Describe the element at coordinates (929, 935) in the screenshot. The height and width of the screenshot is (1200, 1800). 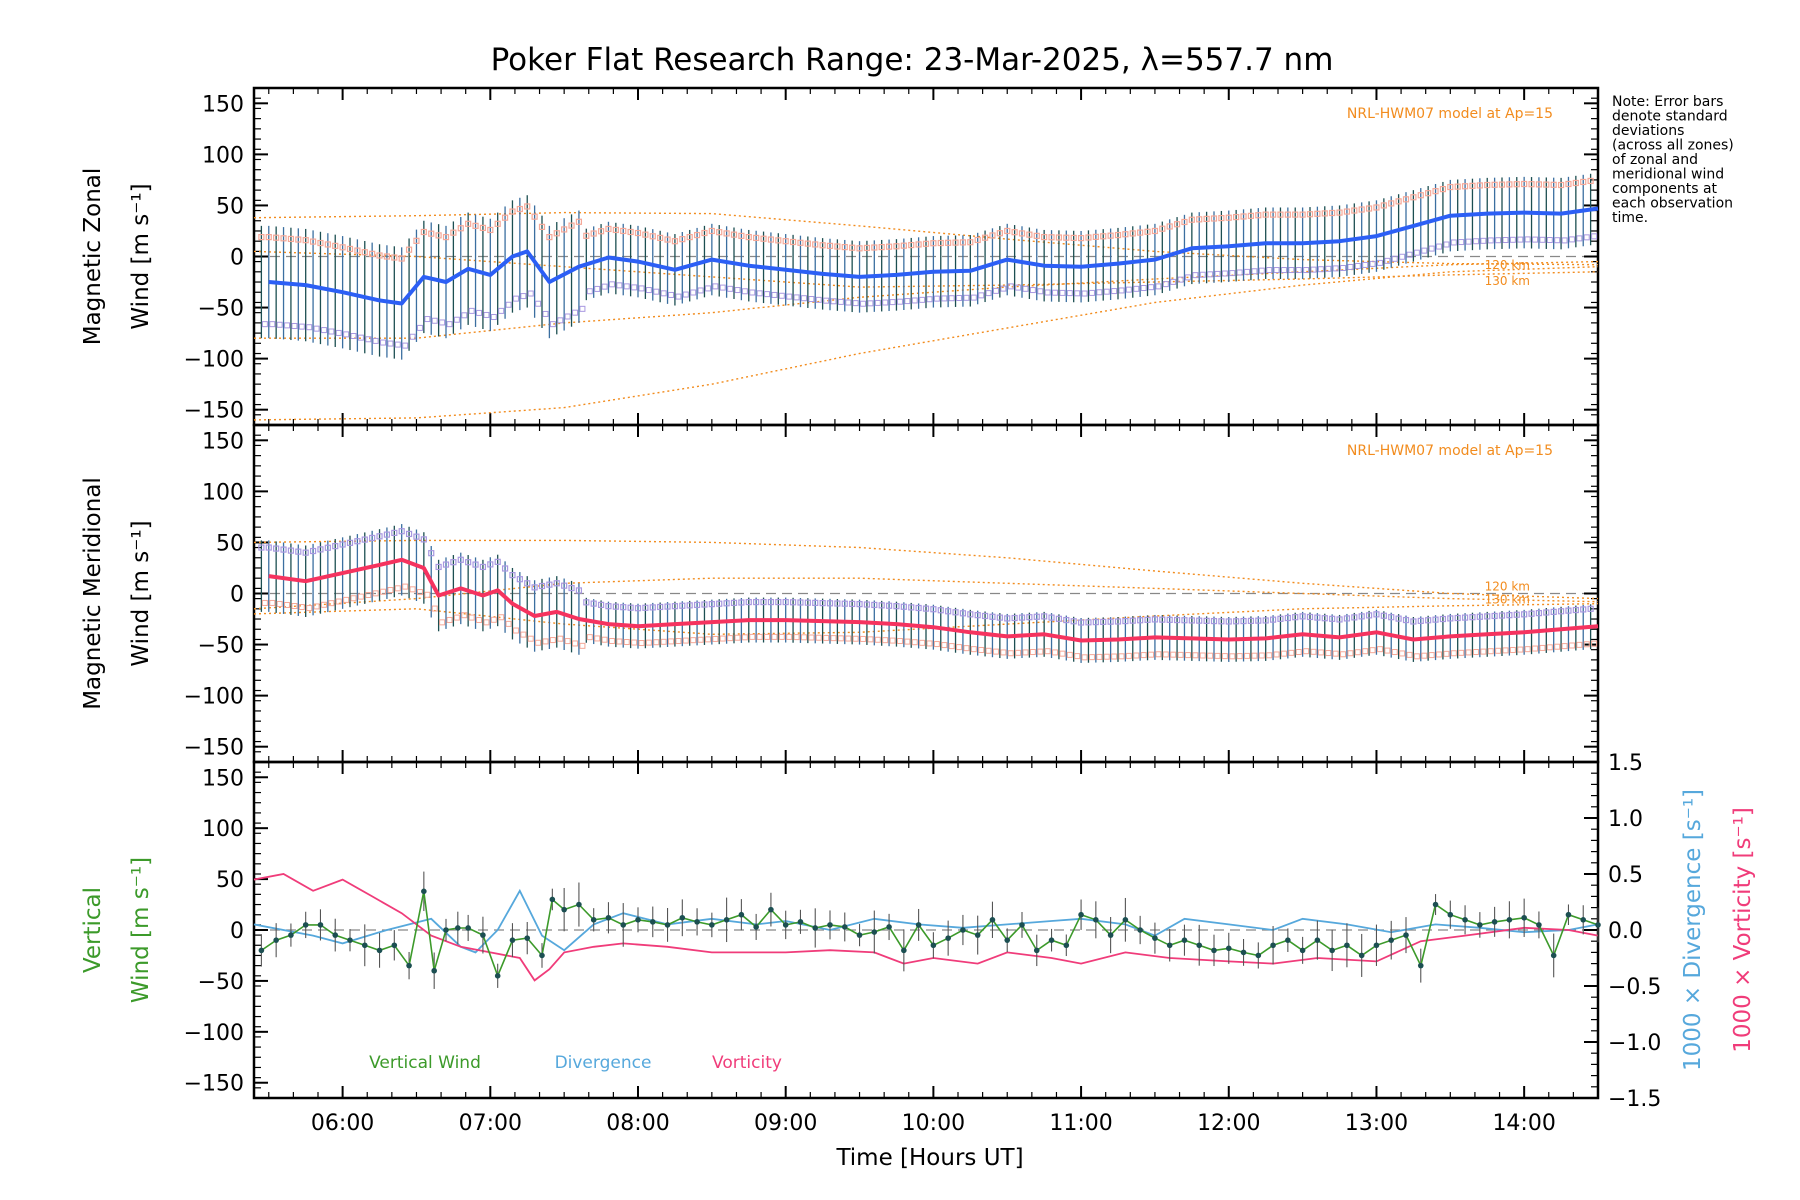
I see `vertical-wind-line` at that location.